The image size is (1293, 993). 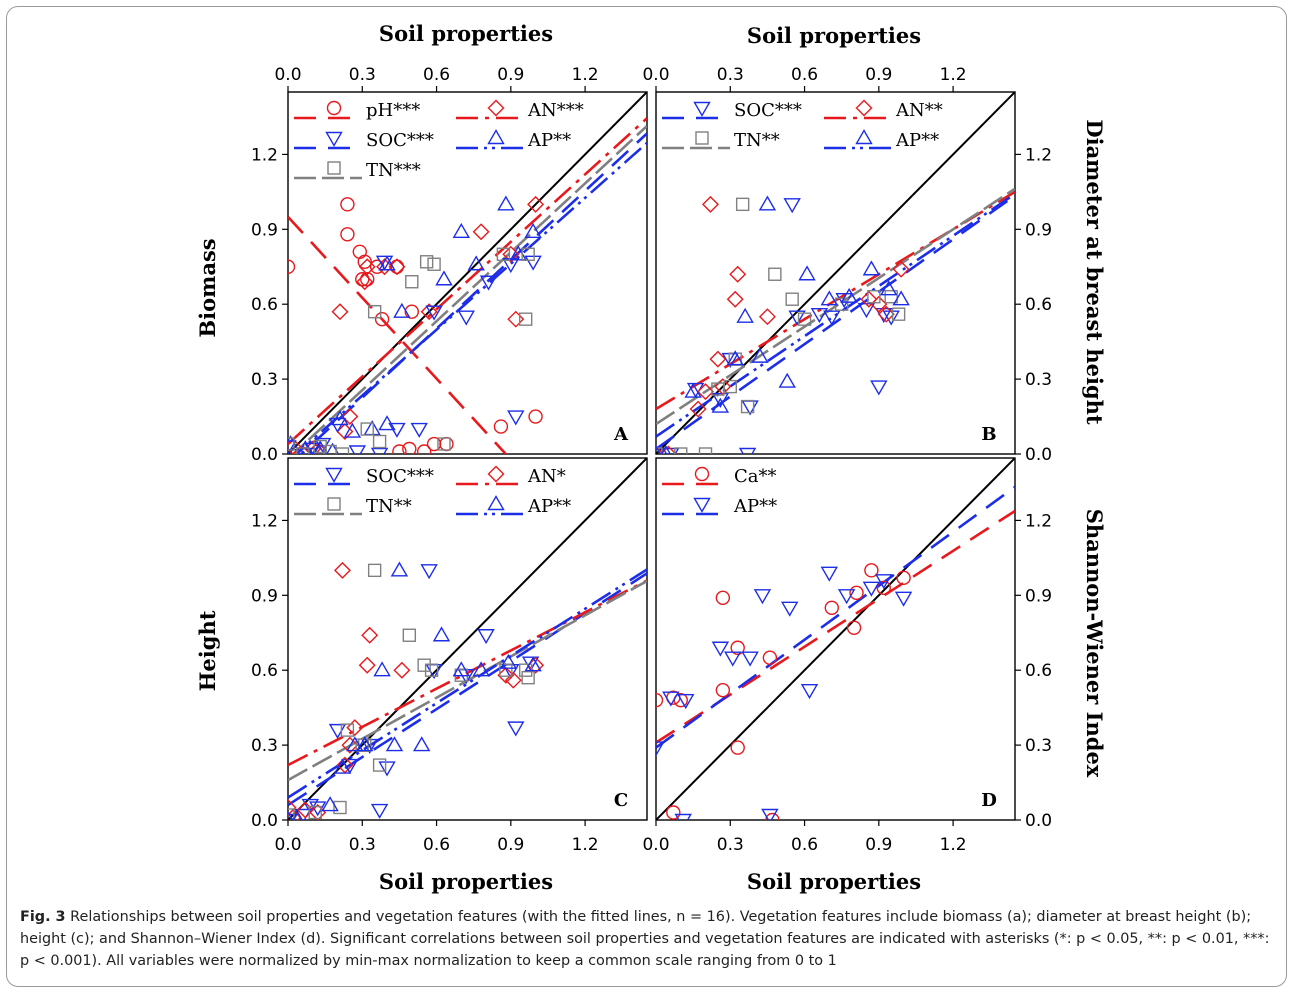 What do you see at coordinates (436, 75) in the screenshot?
I see `x-tick-label: 0.6` at bounding box center [436, 75].